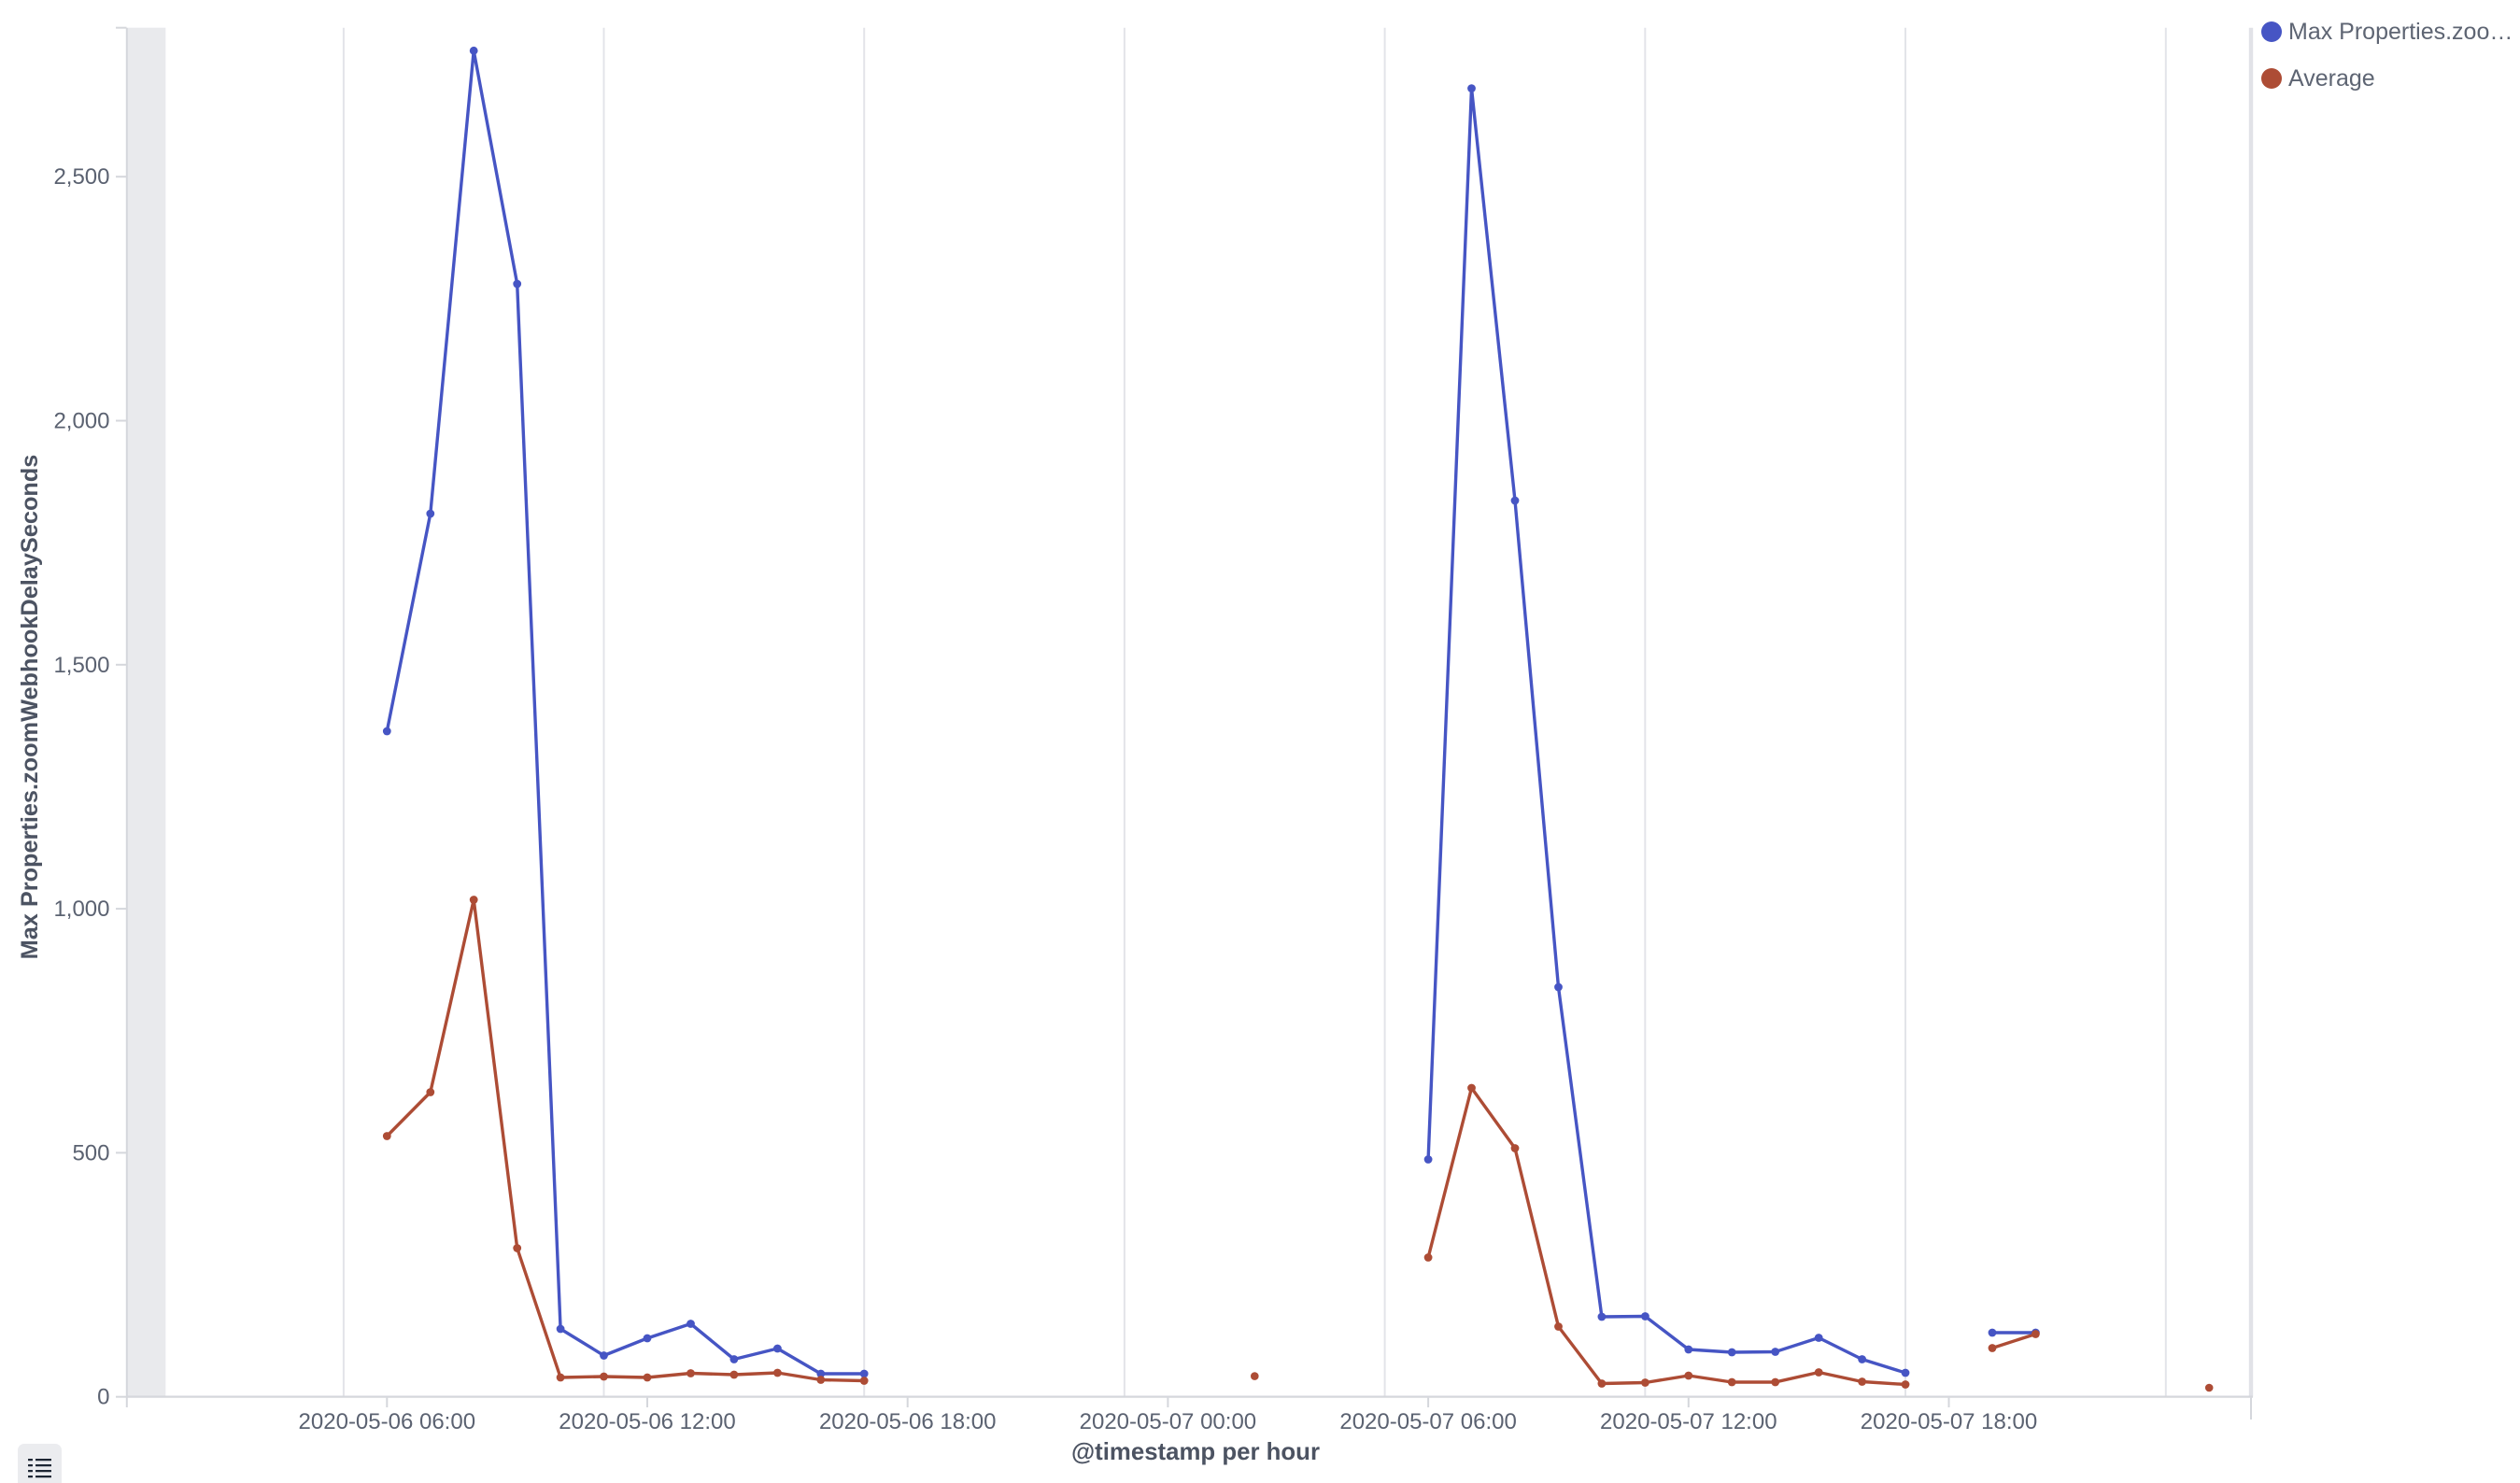 This screenshot has width=2520, height=1483. Describe the element at coordinates (30, 707) in the screenshot. I see `svg-text:Max Properties.zoomWebhookDela: Max Properties.zoomWebhookDelaySeconds` at that location.